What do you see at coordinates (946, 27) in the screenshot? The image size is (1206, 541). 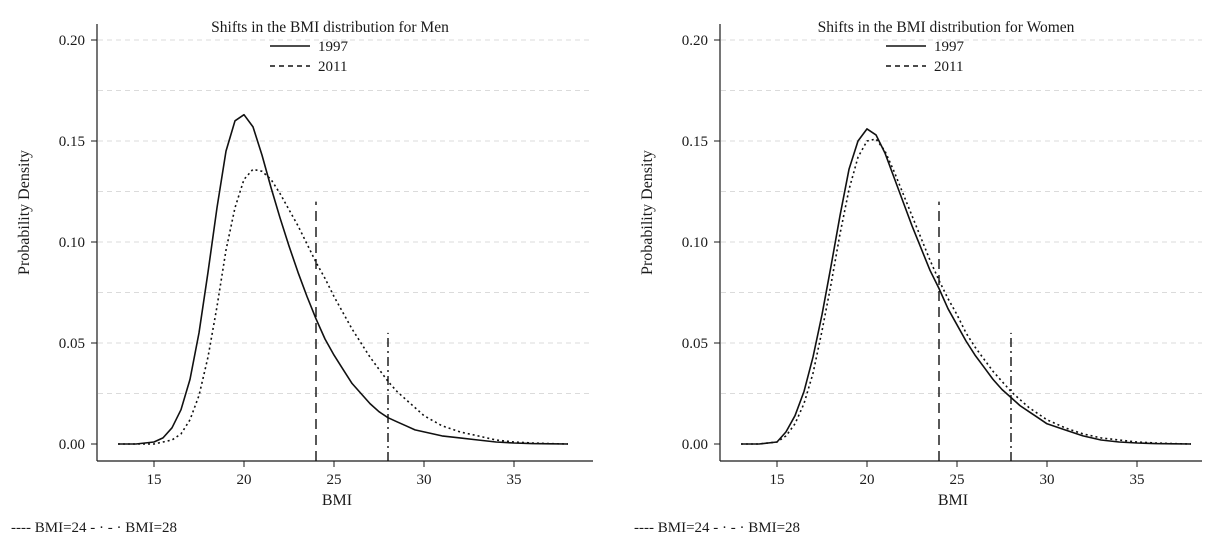 I see `chart-title: Shifts in the BMI distribution for Women` at bounding box center [946, 27].